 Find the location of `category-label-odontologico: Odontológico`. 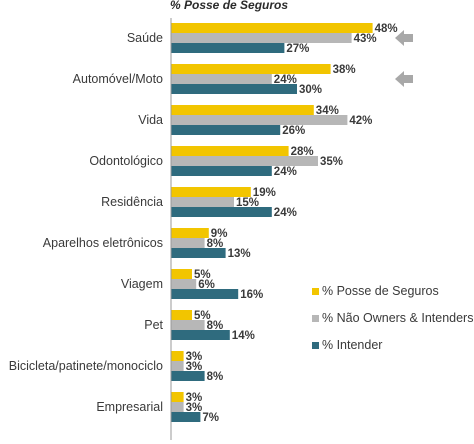

category-label-odontologico: Odontológico is located at coordinates (126, 161).